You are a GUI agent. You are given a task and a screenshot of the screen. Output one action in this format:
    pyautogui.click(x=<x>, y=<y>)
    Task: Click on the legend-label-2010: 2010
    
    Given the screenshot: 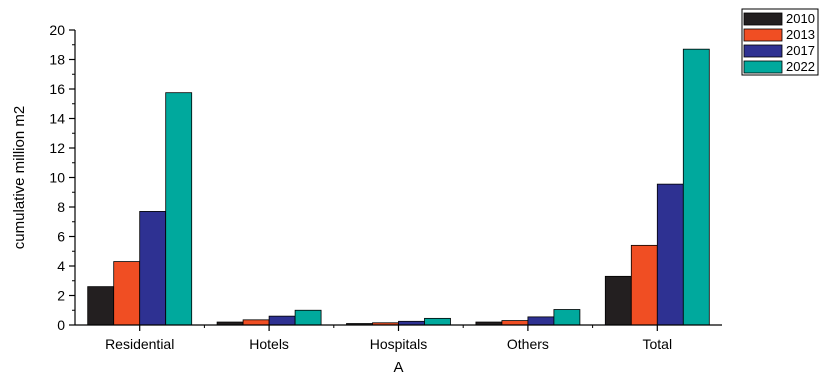 What is the action you would take?
    pyautogui.click(x=800, y=18)
    